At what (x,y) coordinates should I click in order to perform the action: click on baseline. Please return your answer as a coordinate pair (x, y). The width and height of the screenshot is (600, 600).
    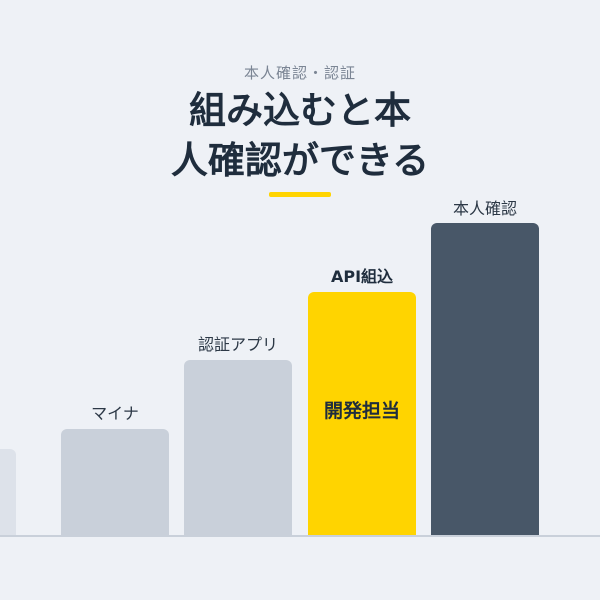
    Looking at the image, I should click on (300, 536).